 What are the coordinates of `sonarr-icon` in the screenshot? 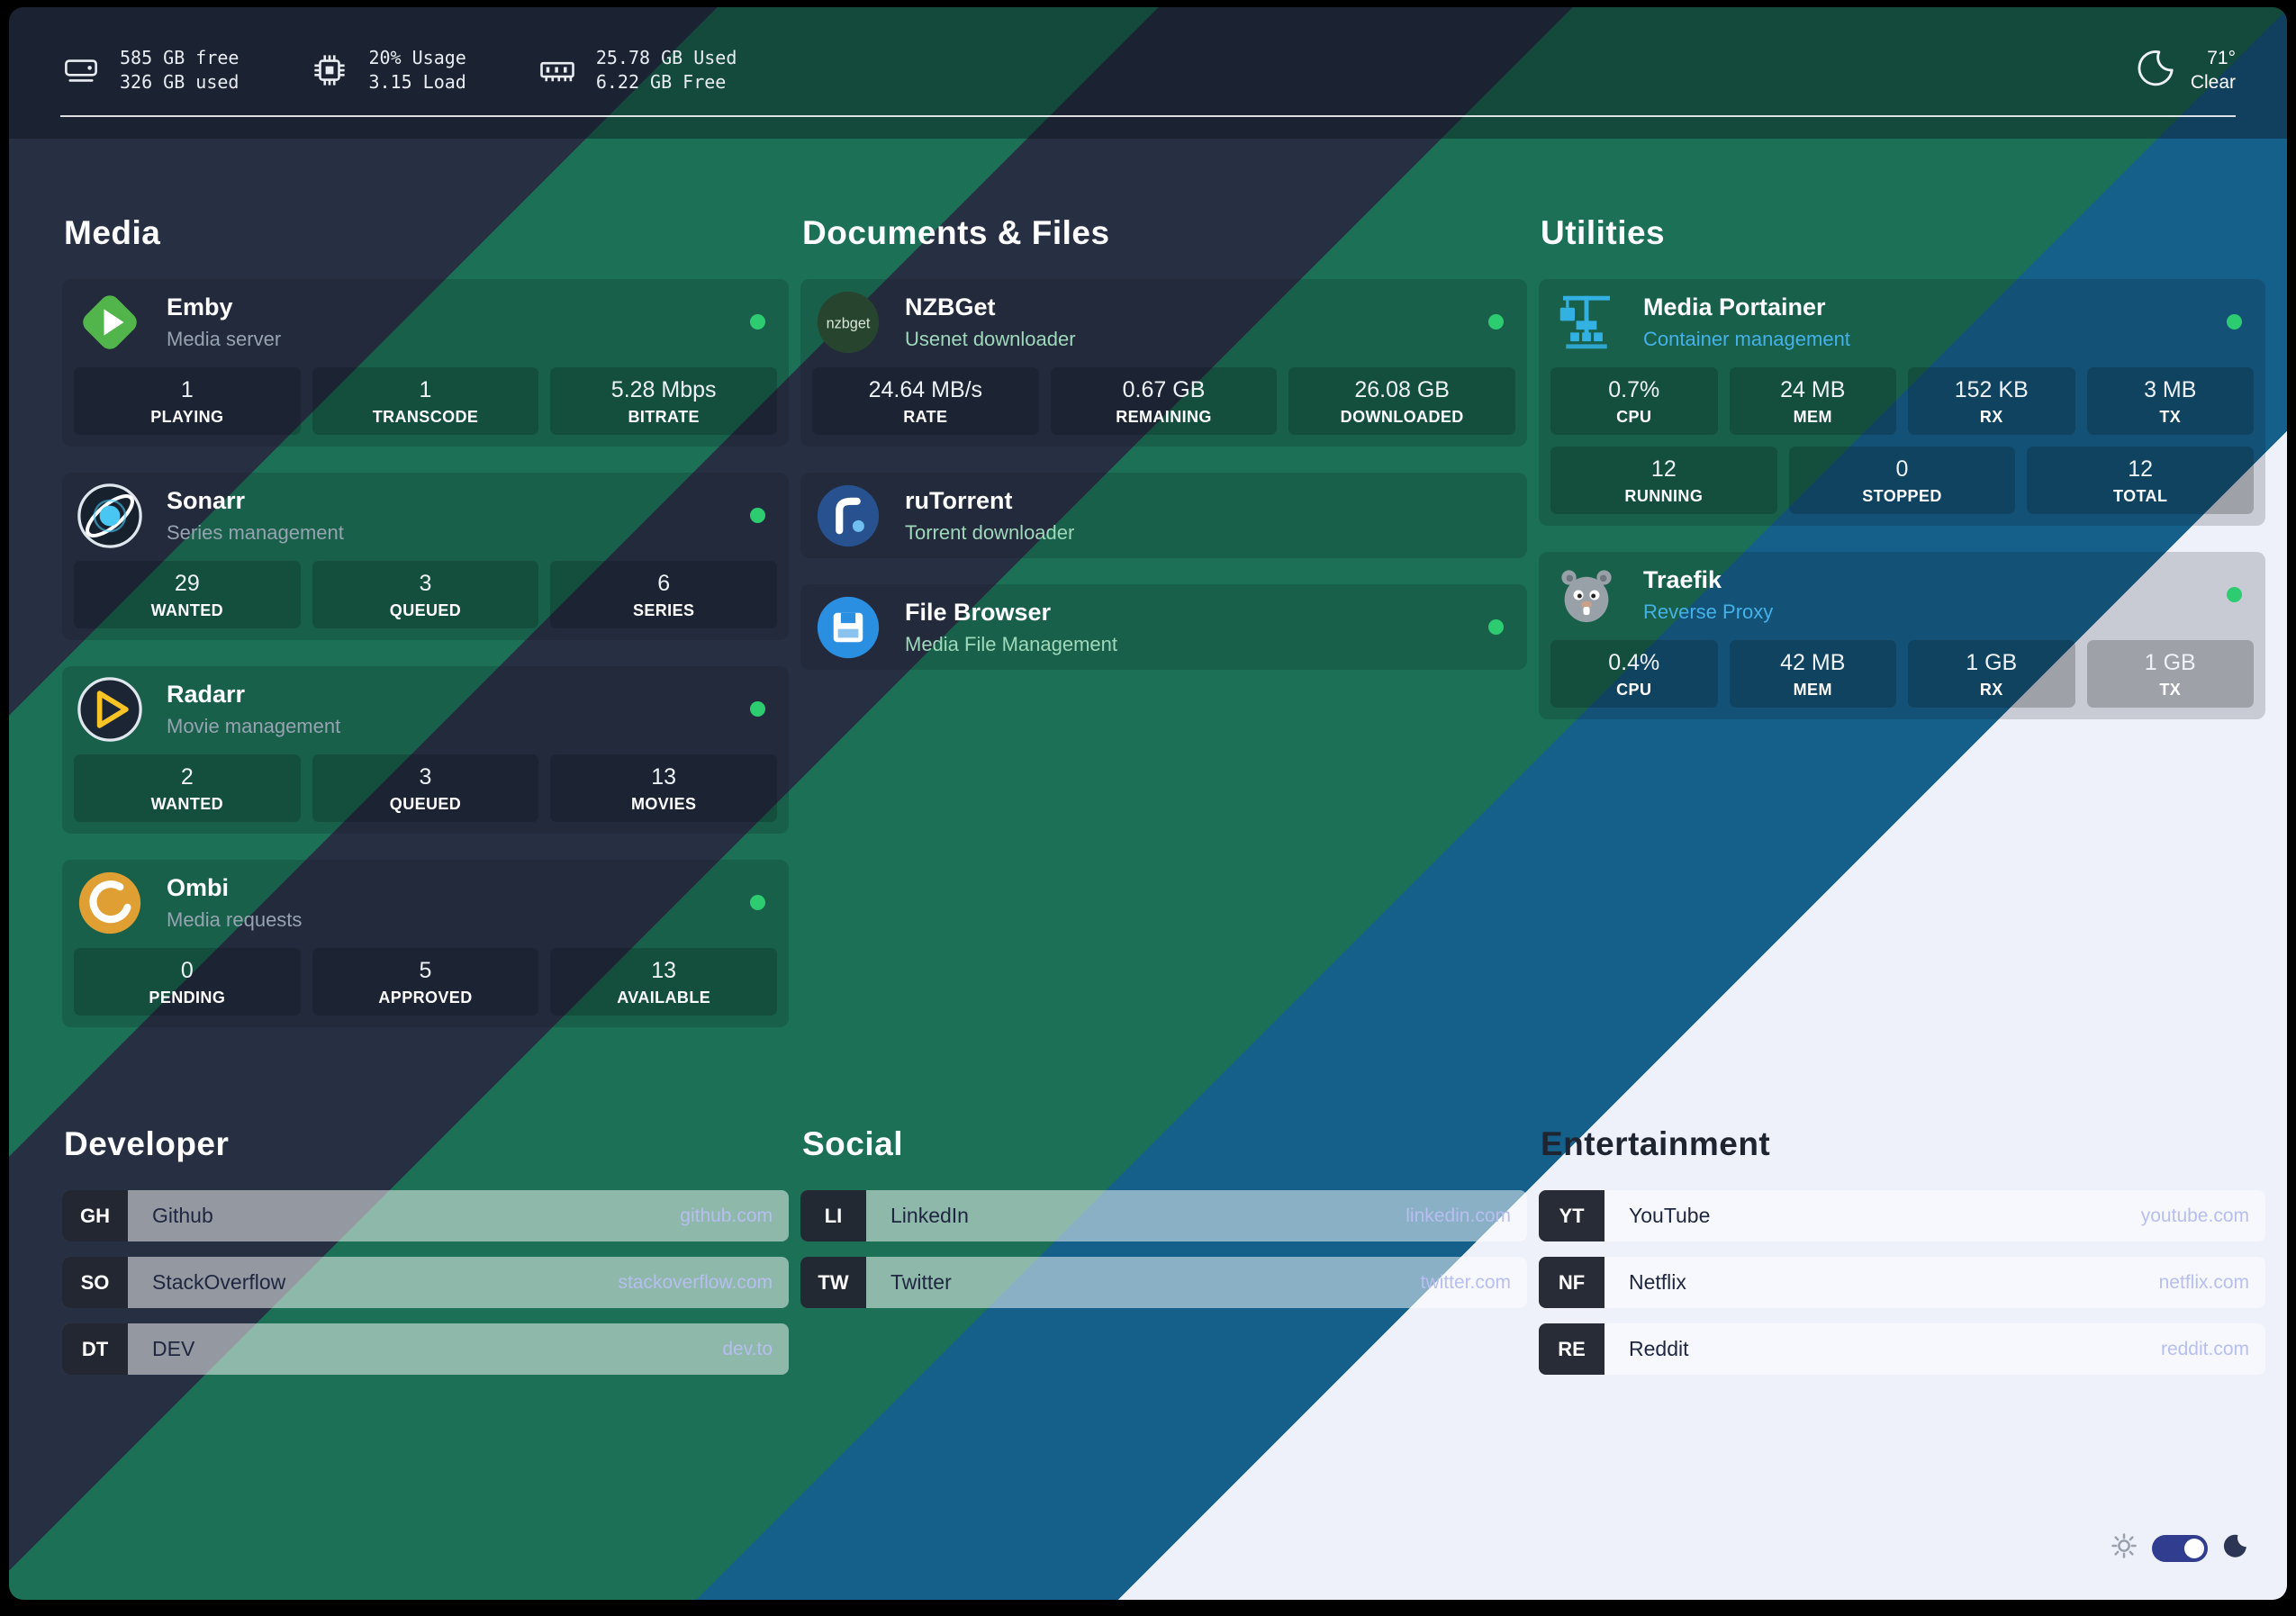 It's located at (110, 516).